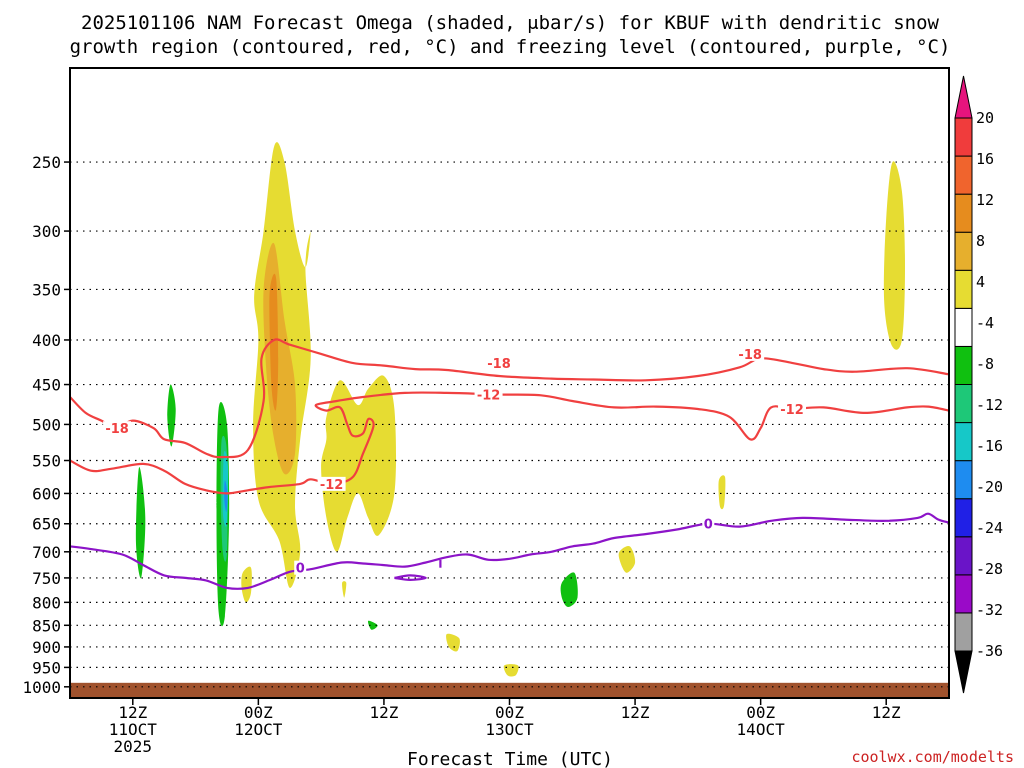 The image size is (1024, 768). I want to click on source-credit: coolwx.com/modelts, so click(932, 757).